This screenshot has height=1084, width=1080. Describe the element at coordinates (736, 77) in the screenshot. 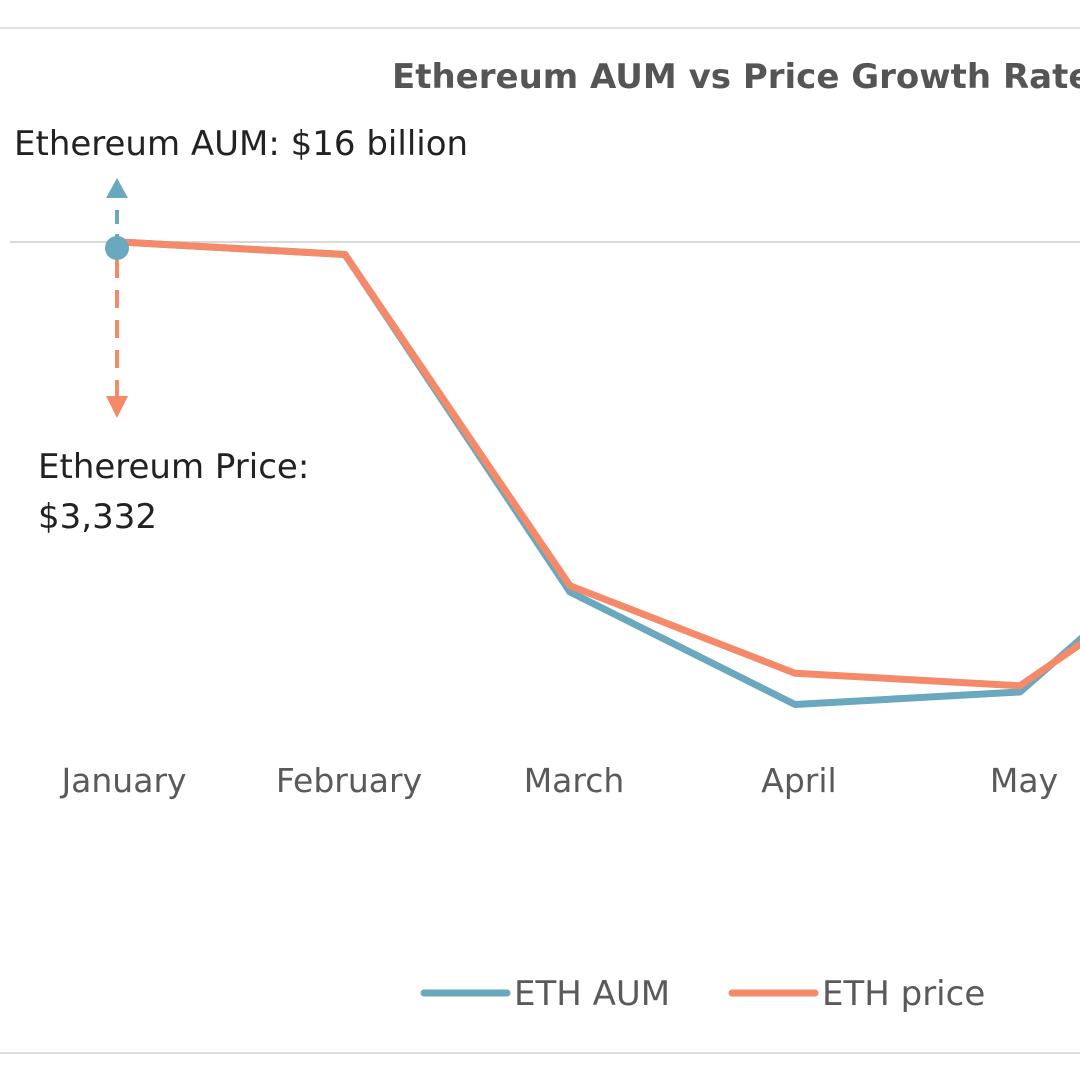

I see `chart-title: Ethereum AUM vs Price Growth Rate (Y` at that location.